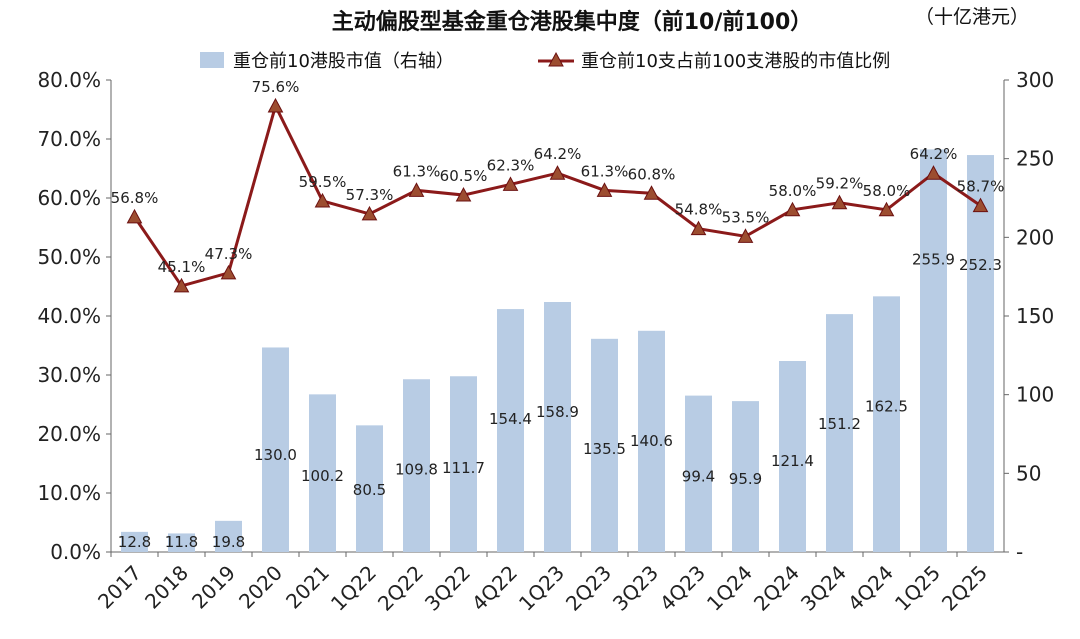 The width and height of the screenshot is (1080, 639). Describe the element at coordinates (964, 588) in the screenshot. I see `x-tick-label: 2Q25` at that location.